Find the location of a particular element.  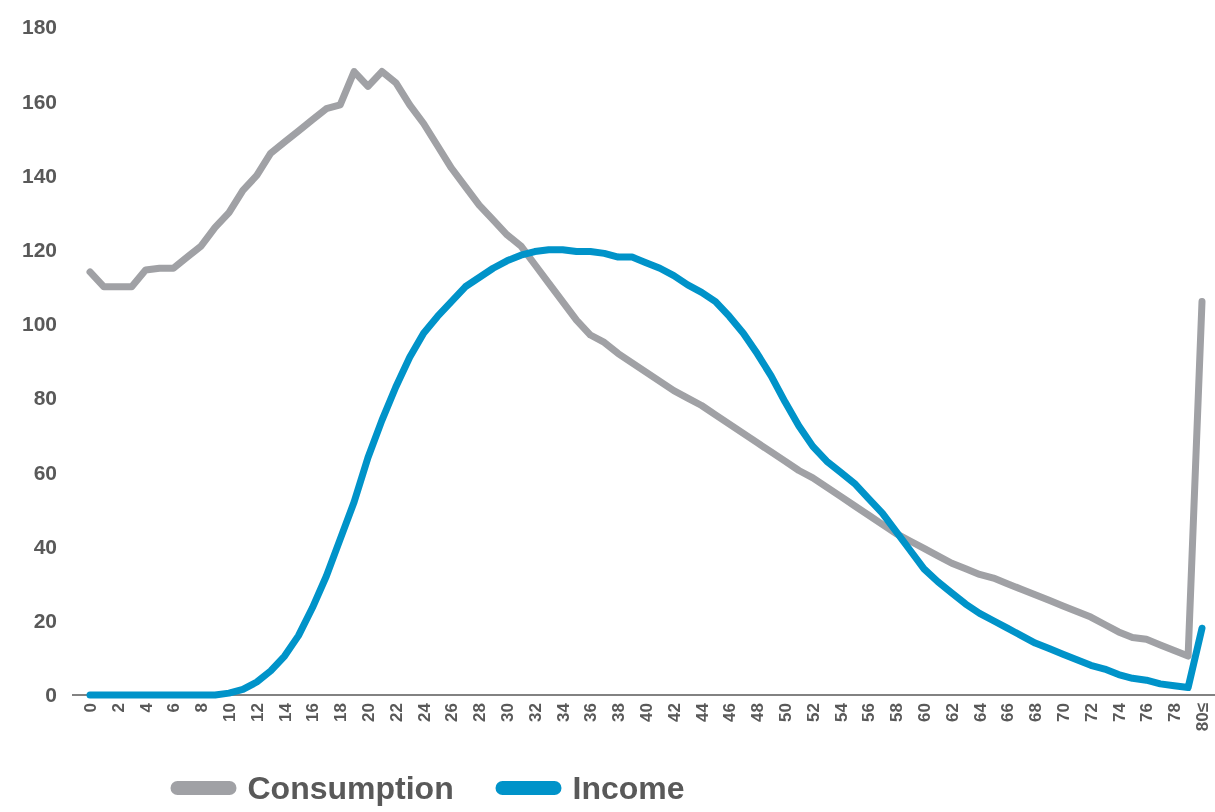

x-tick-label: 56 is located at coordinates (869, 712).